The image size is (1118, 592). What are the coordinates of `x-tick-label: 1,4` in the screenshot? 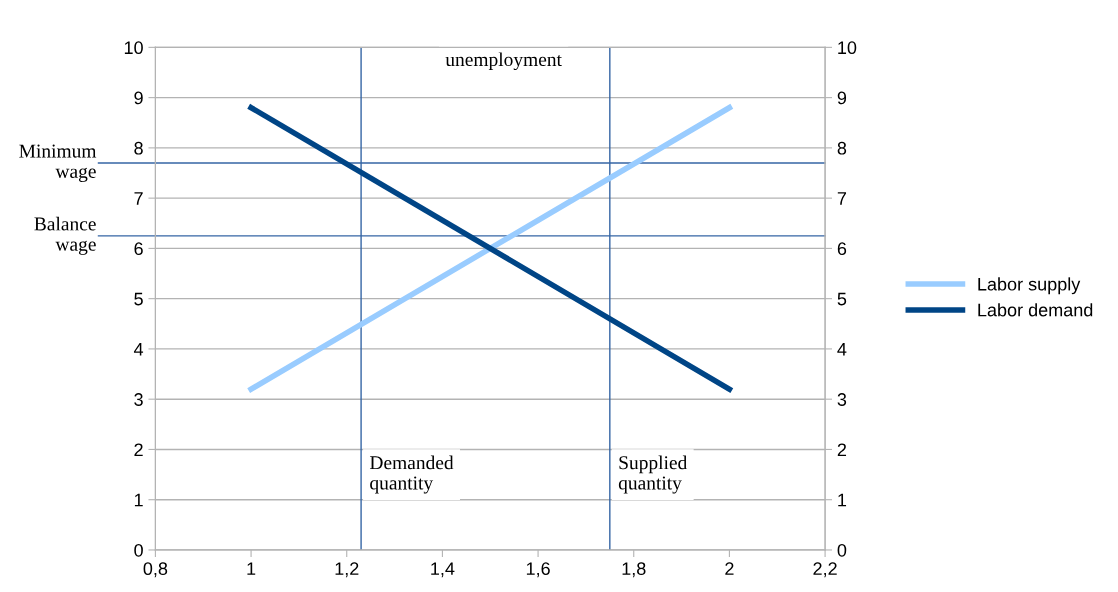 It's located at (443, 570).